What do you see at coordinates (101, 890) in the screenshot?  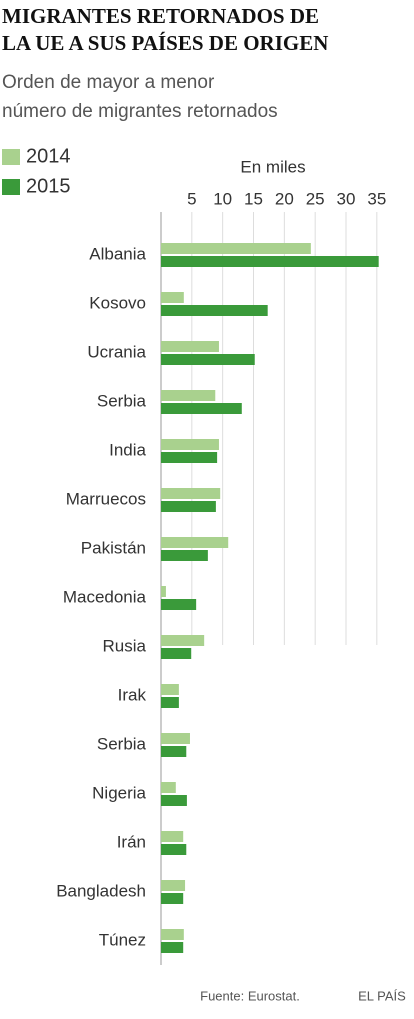 I see `y-tick-label: Bangladesh` at bounding box center [101, 890].